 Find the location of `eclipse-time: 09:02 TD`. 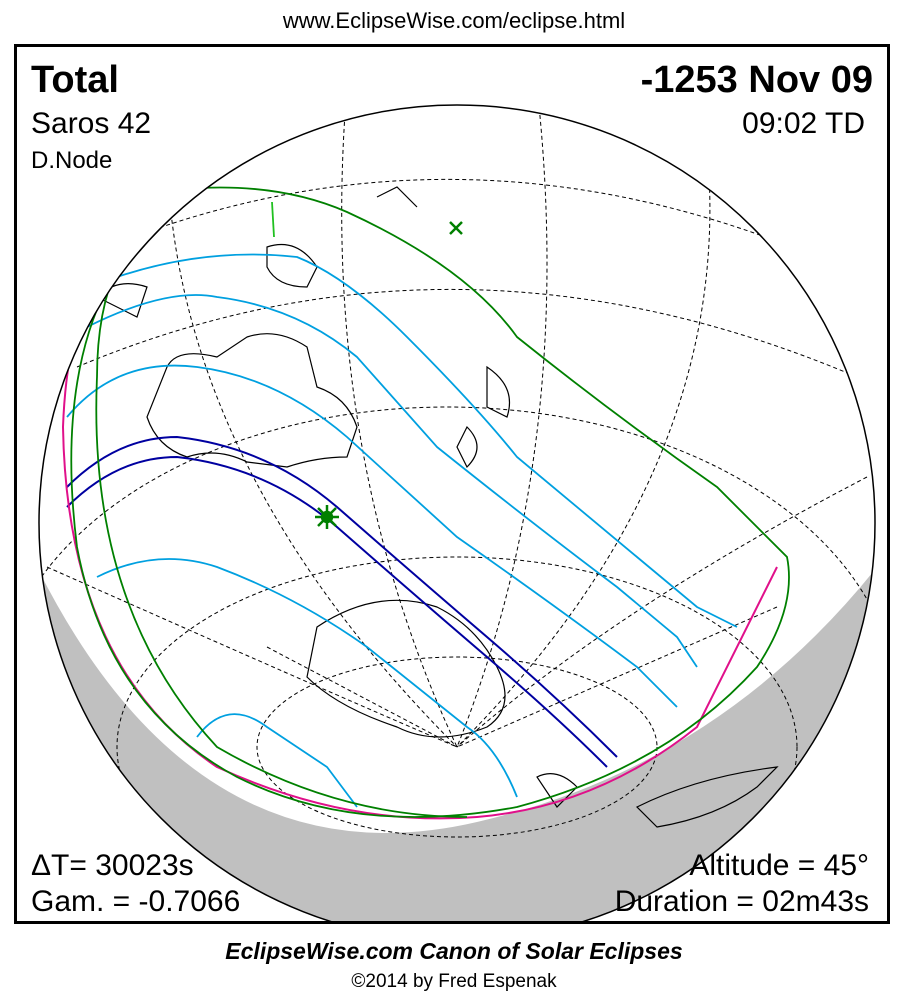

eclipse-time: 09:02 TD is located at coordinates (803, 123).